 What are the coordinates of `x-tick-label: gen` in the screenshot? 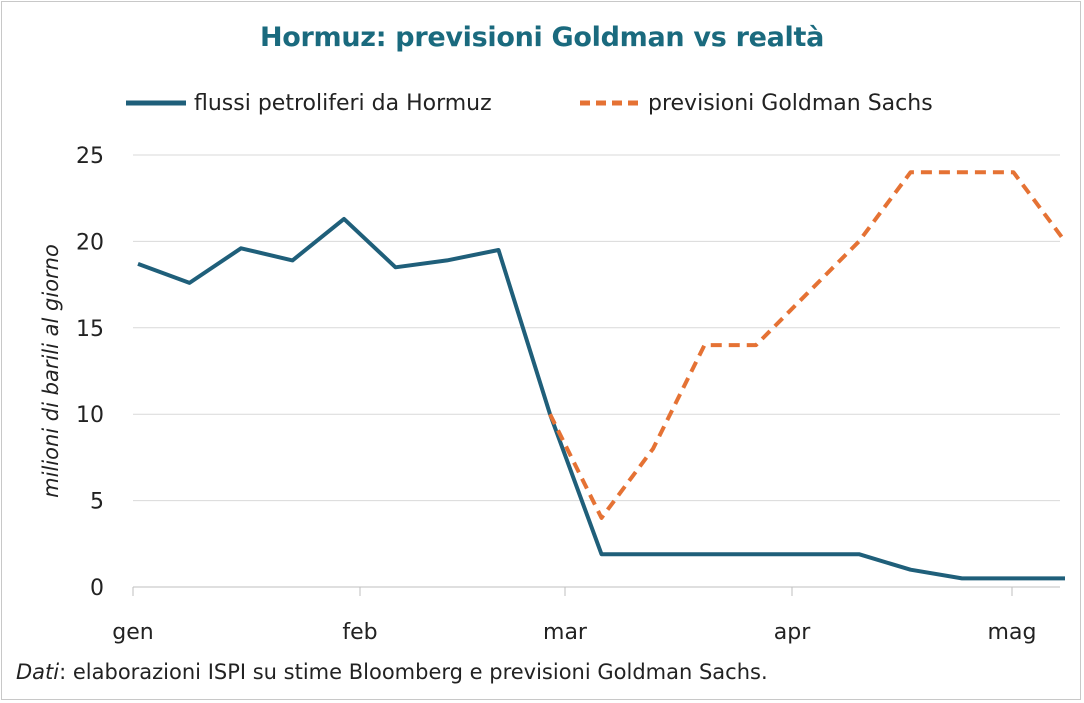 It's located at (132, 632).